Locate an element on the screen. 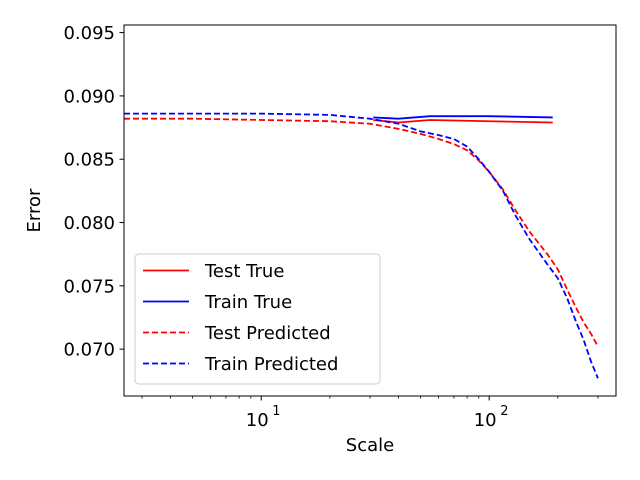 The width and height of the screenshot is (640, 480). legend-box is located at coordinates (257, 319).